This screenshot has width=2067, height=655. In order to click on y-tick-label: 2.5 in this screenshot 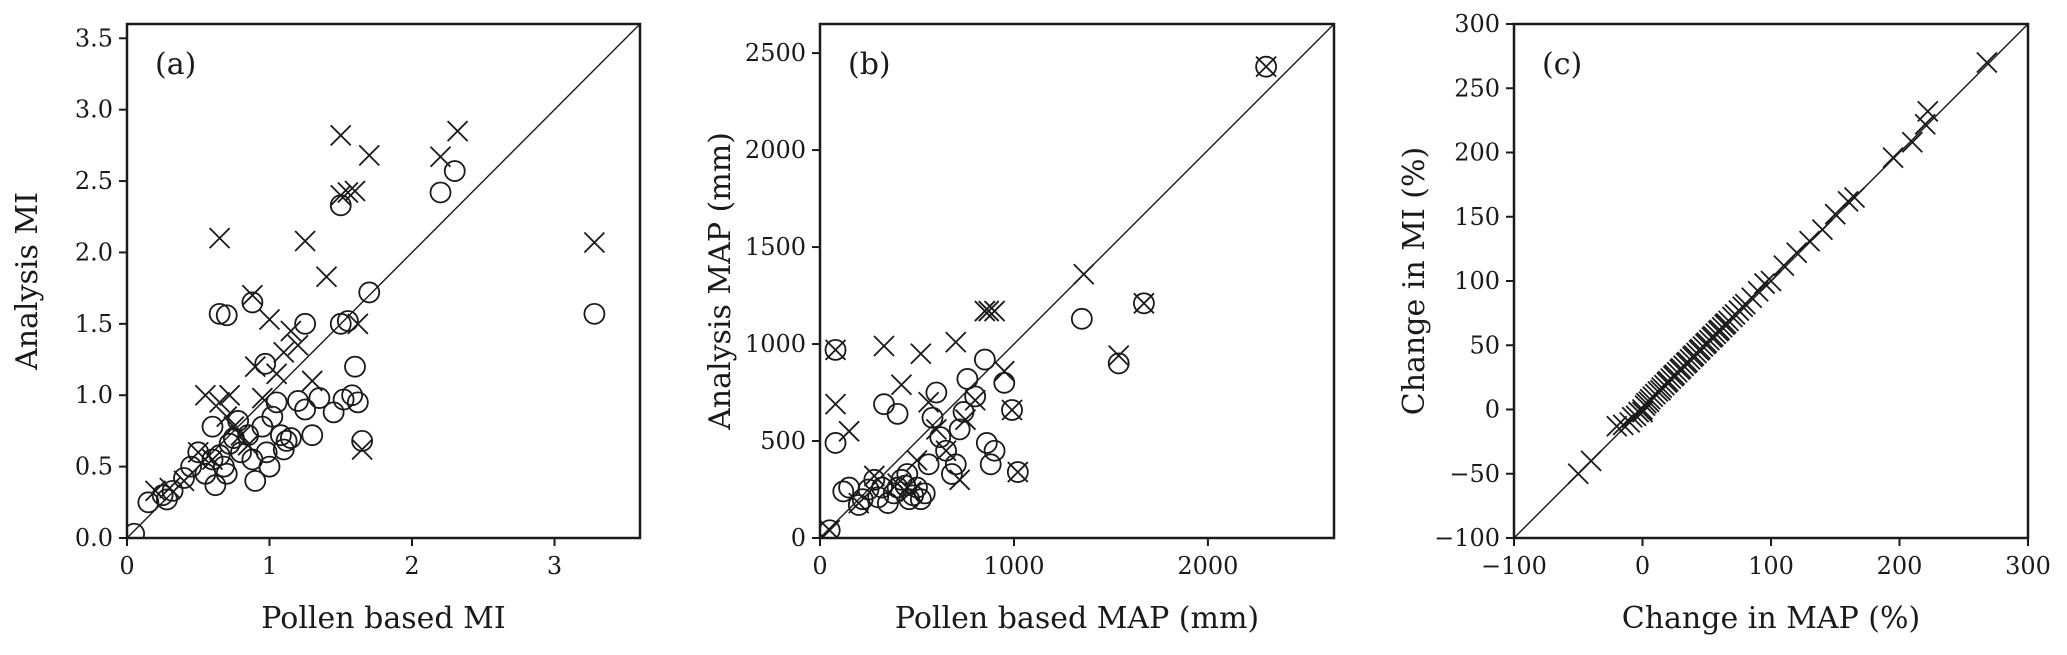, I will do `click(94, 181)`.